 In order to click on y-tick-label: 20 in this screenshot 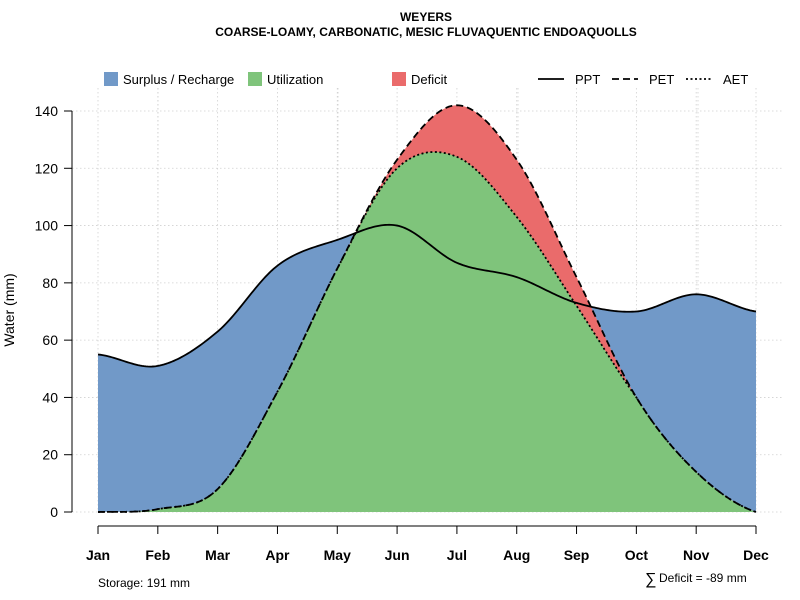, I will do `click(50, 455)`.